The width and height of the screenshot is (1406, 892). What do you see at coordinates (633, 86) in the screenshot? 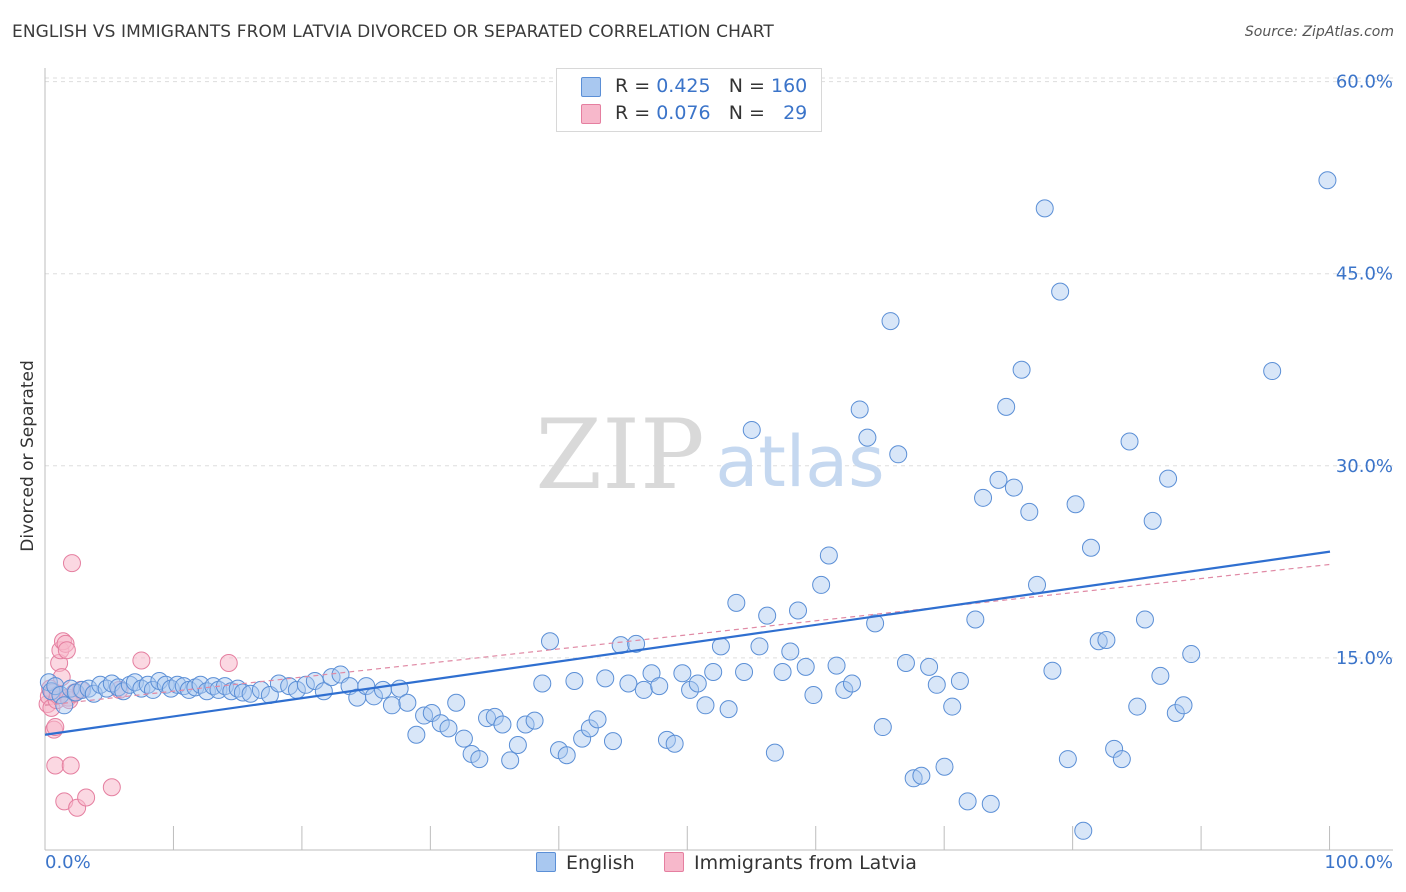
I see `english-r-label: R =` at bounding box center [633, 86].